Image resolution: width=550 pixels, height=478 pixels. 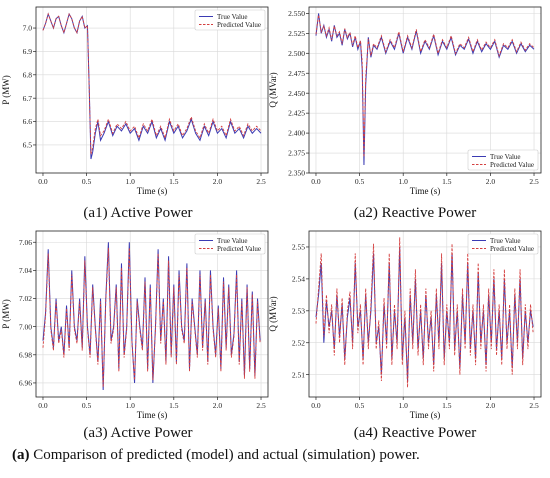 I want to click on y-tick-label: 6.96, so click(x=25, y=383).